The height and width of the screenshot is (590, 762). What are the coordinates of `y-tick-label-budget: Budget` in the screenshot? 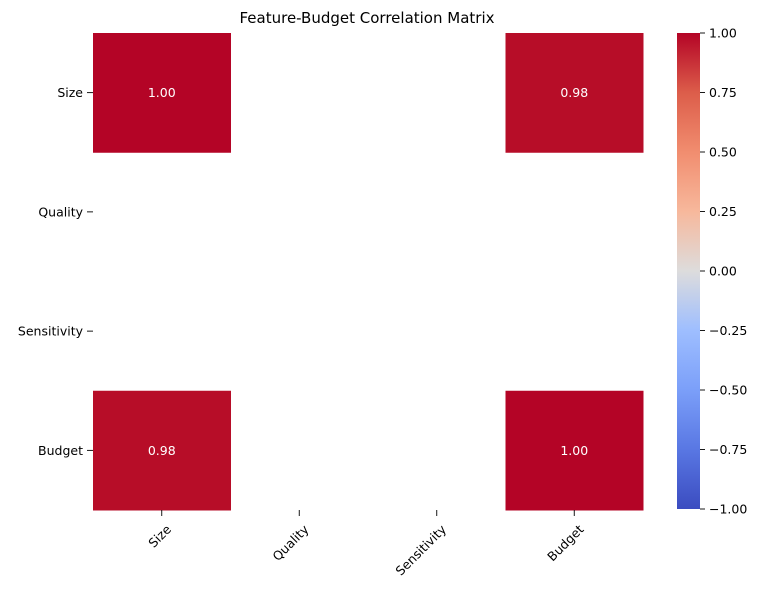 It's located at (60, 450).